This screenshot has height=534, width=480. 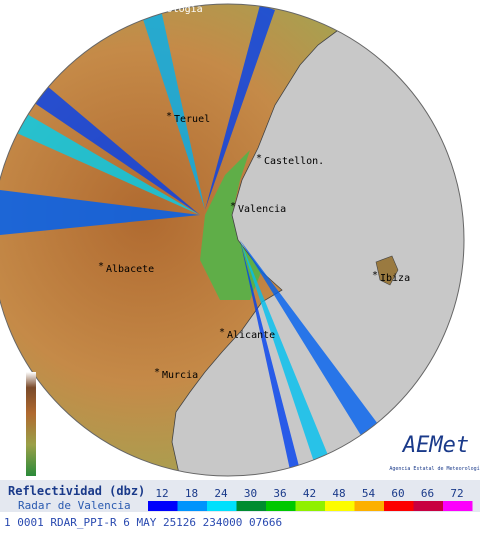 I want to click on orography-tick: 800, so click(x=17, y=425).